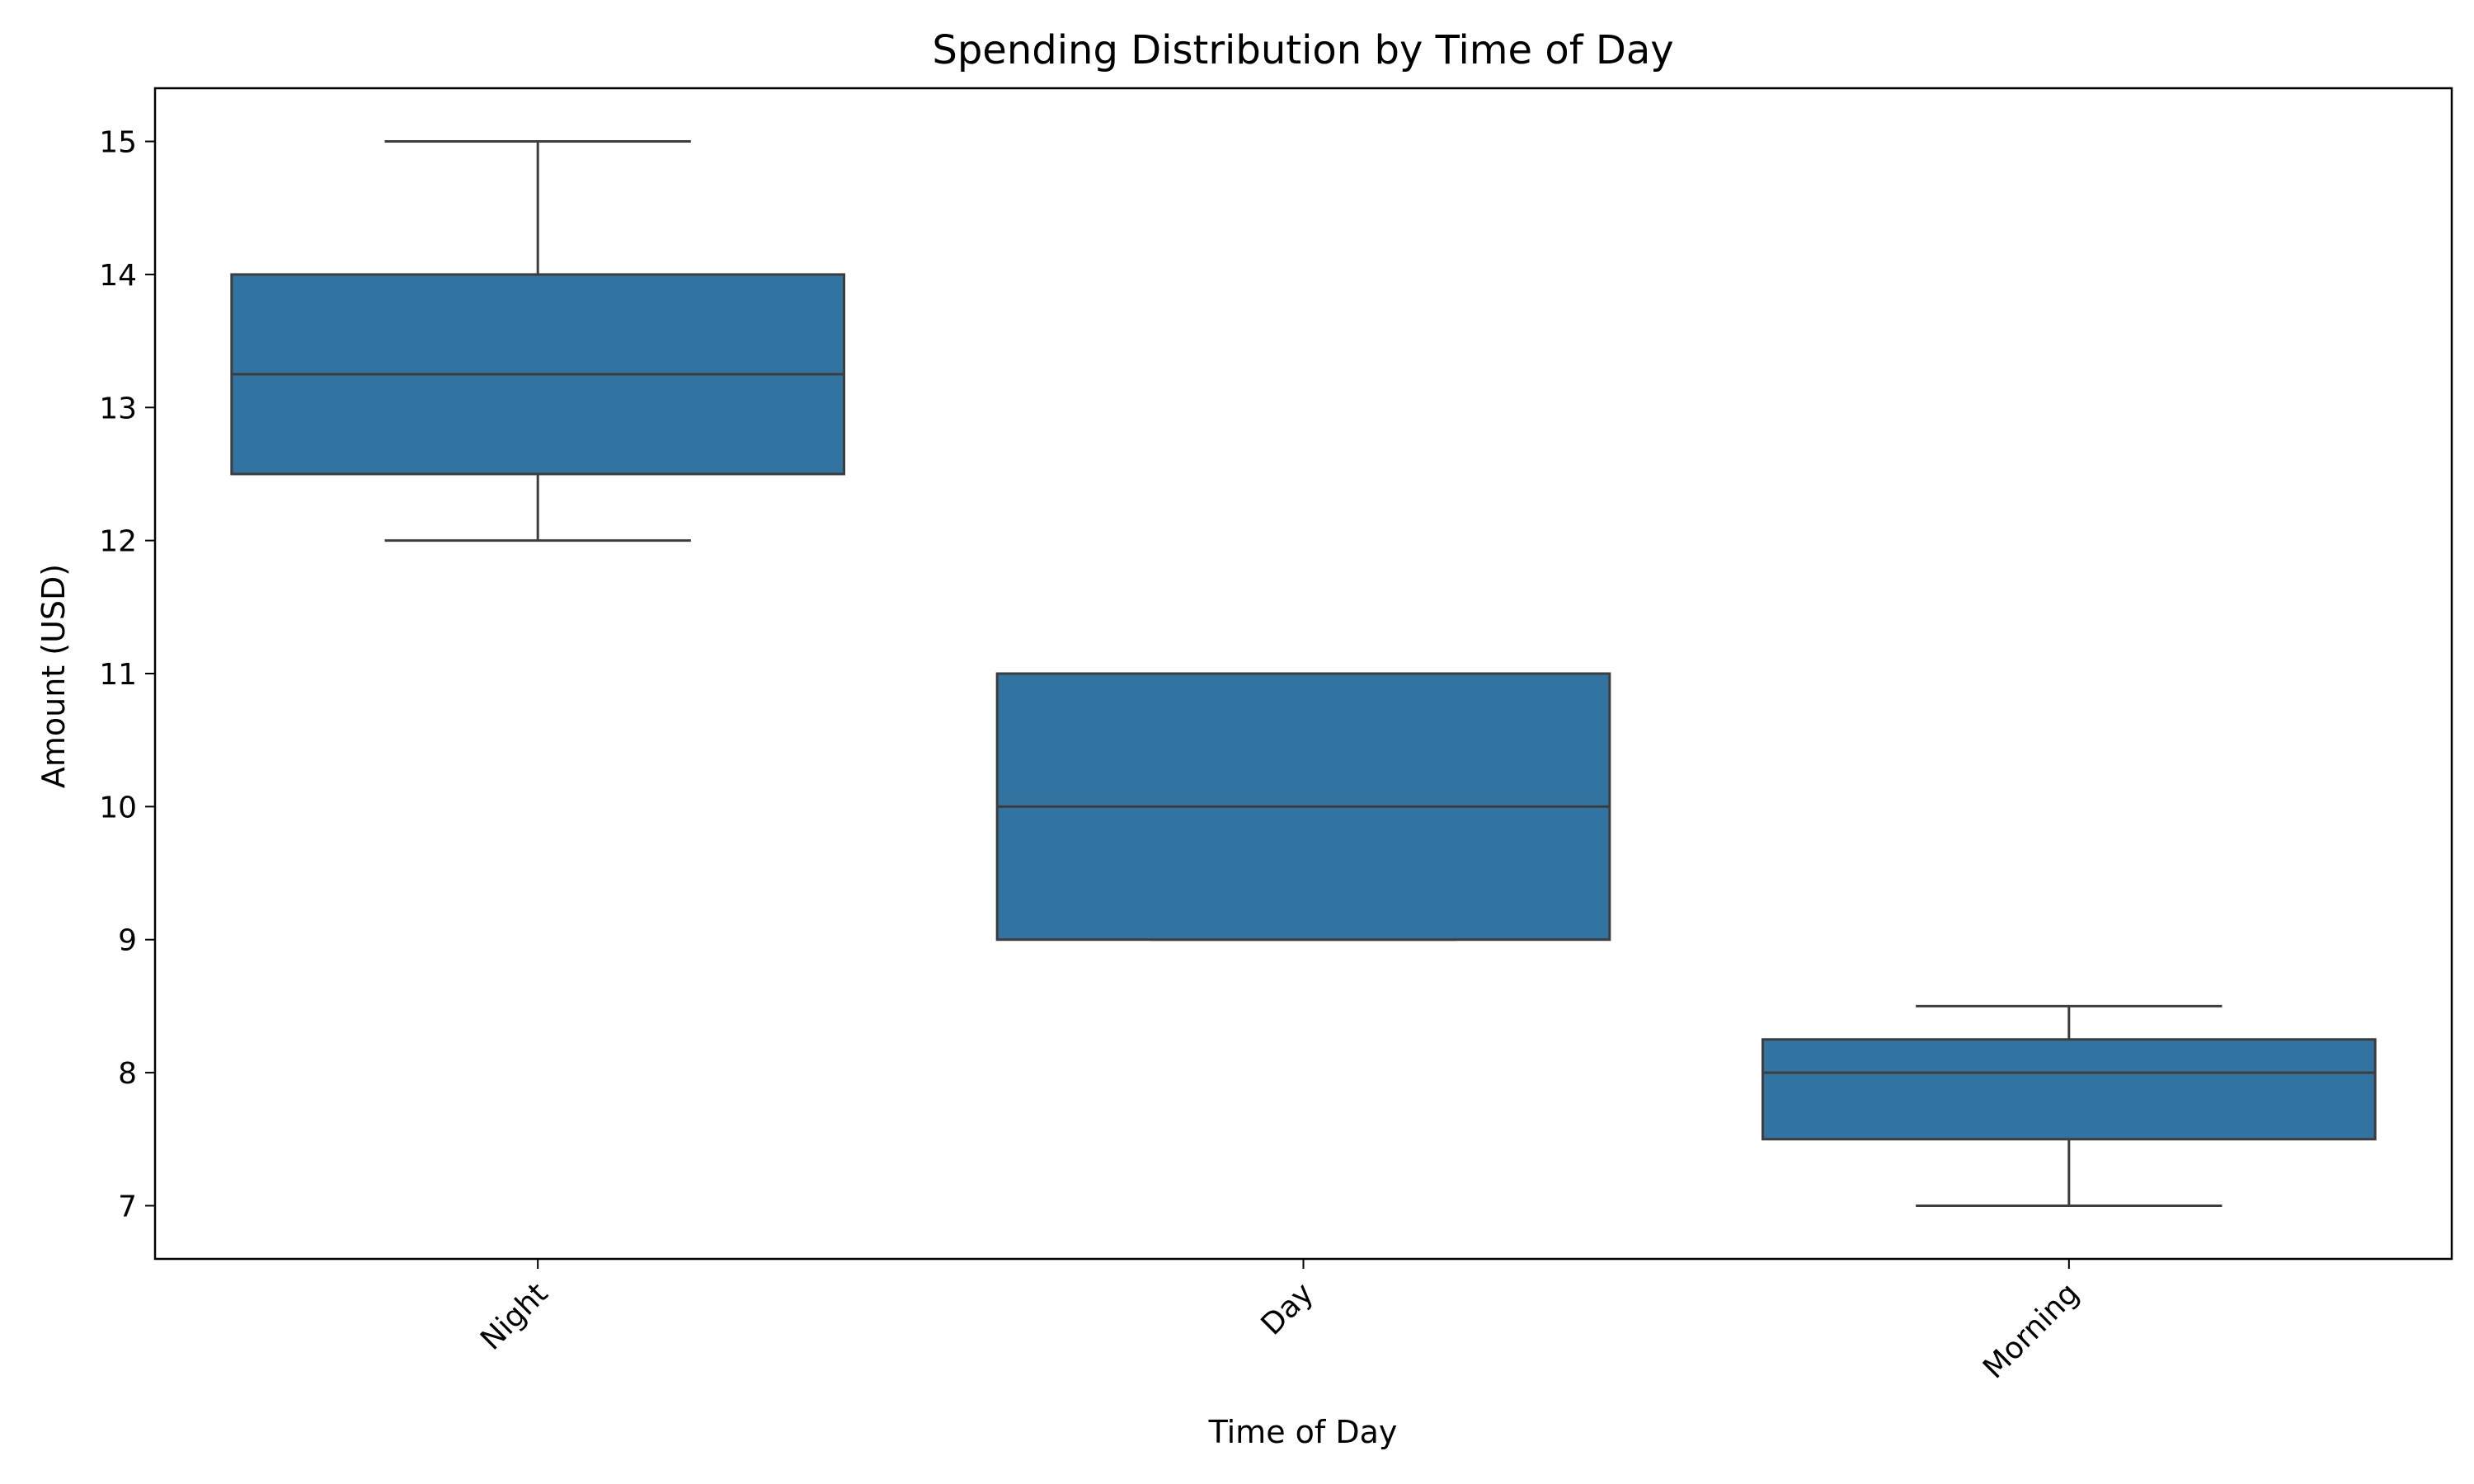  Describe the element at coordinates (514, 1316) in the screenshot. I see `x-tick-label-night: Night` at that location.